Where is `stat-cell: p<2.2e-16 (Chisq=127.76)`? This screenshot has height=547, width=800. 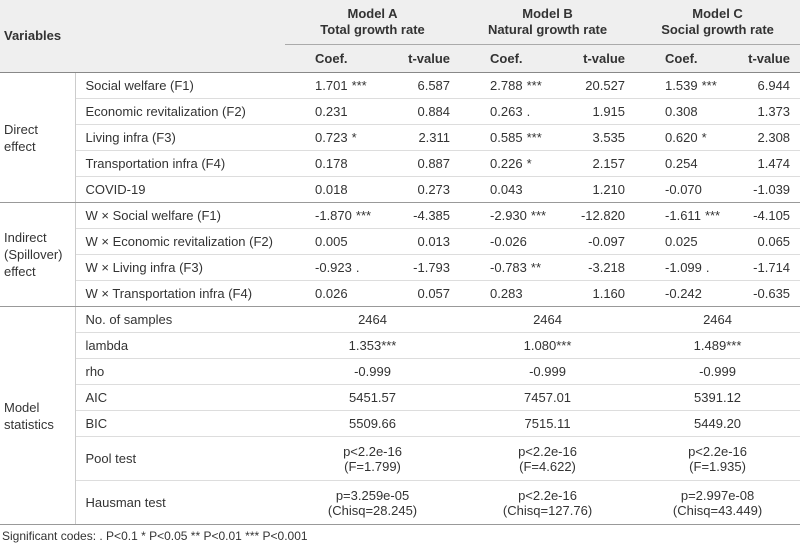
stat-cell: p<2.2e-16 (Chisq=127.76) is located at coordinates (548, 502).